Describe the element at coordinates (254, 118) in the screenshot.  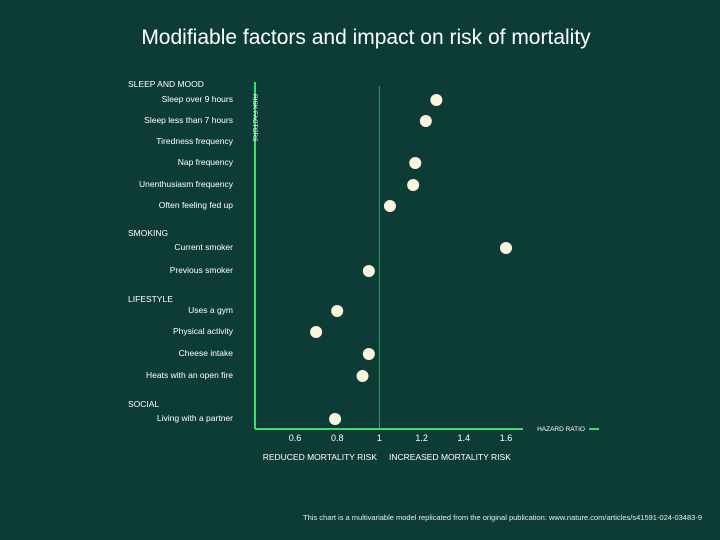
I see `y-axis-label: RISK FACTORS` at that location.